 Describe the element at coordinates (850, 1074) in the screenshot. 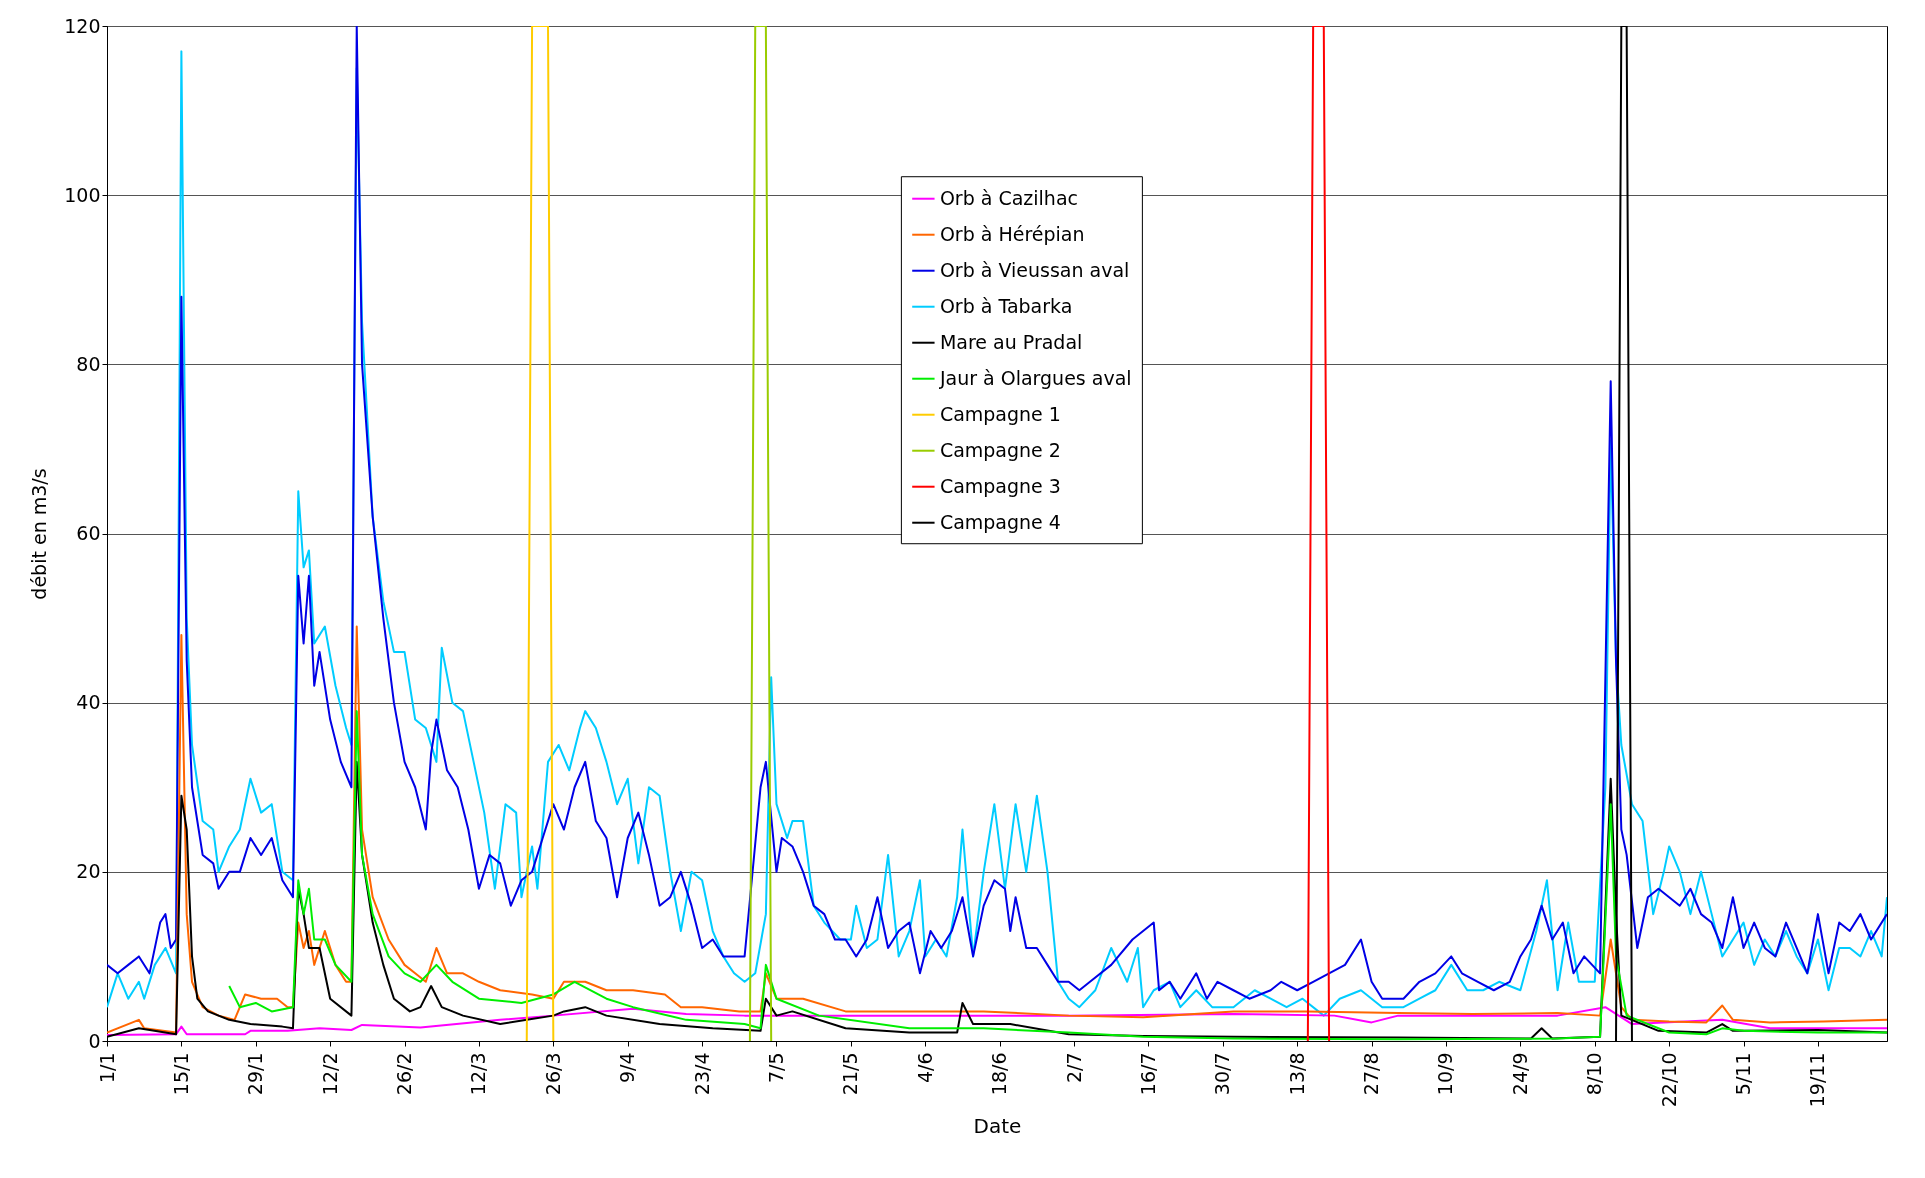

I see `x-tick-label: 21/5` at that location.